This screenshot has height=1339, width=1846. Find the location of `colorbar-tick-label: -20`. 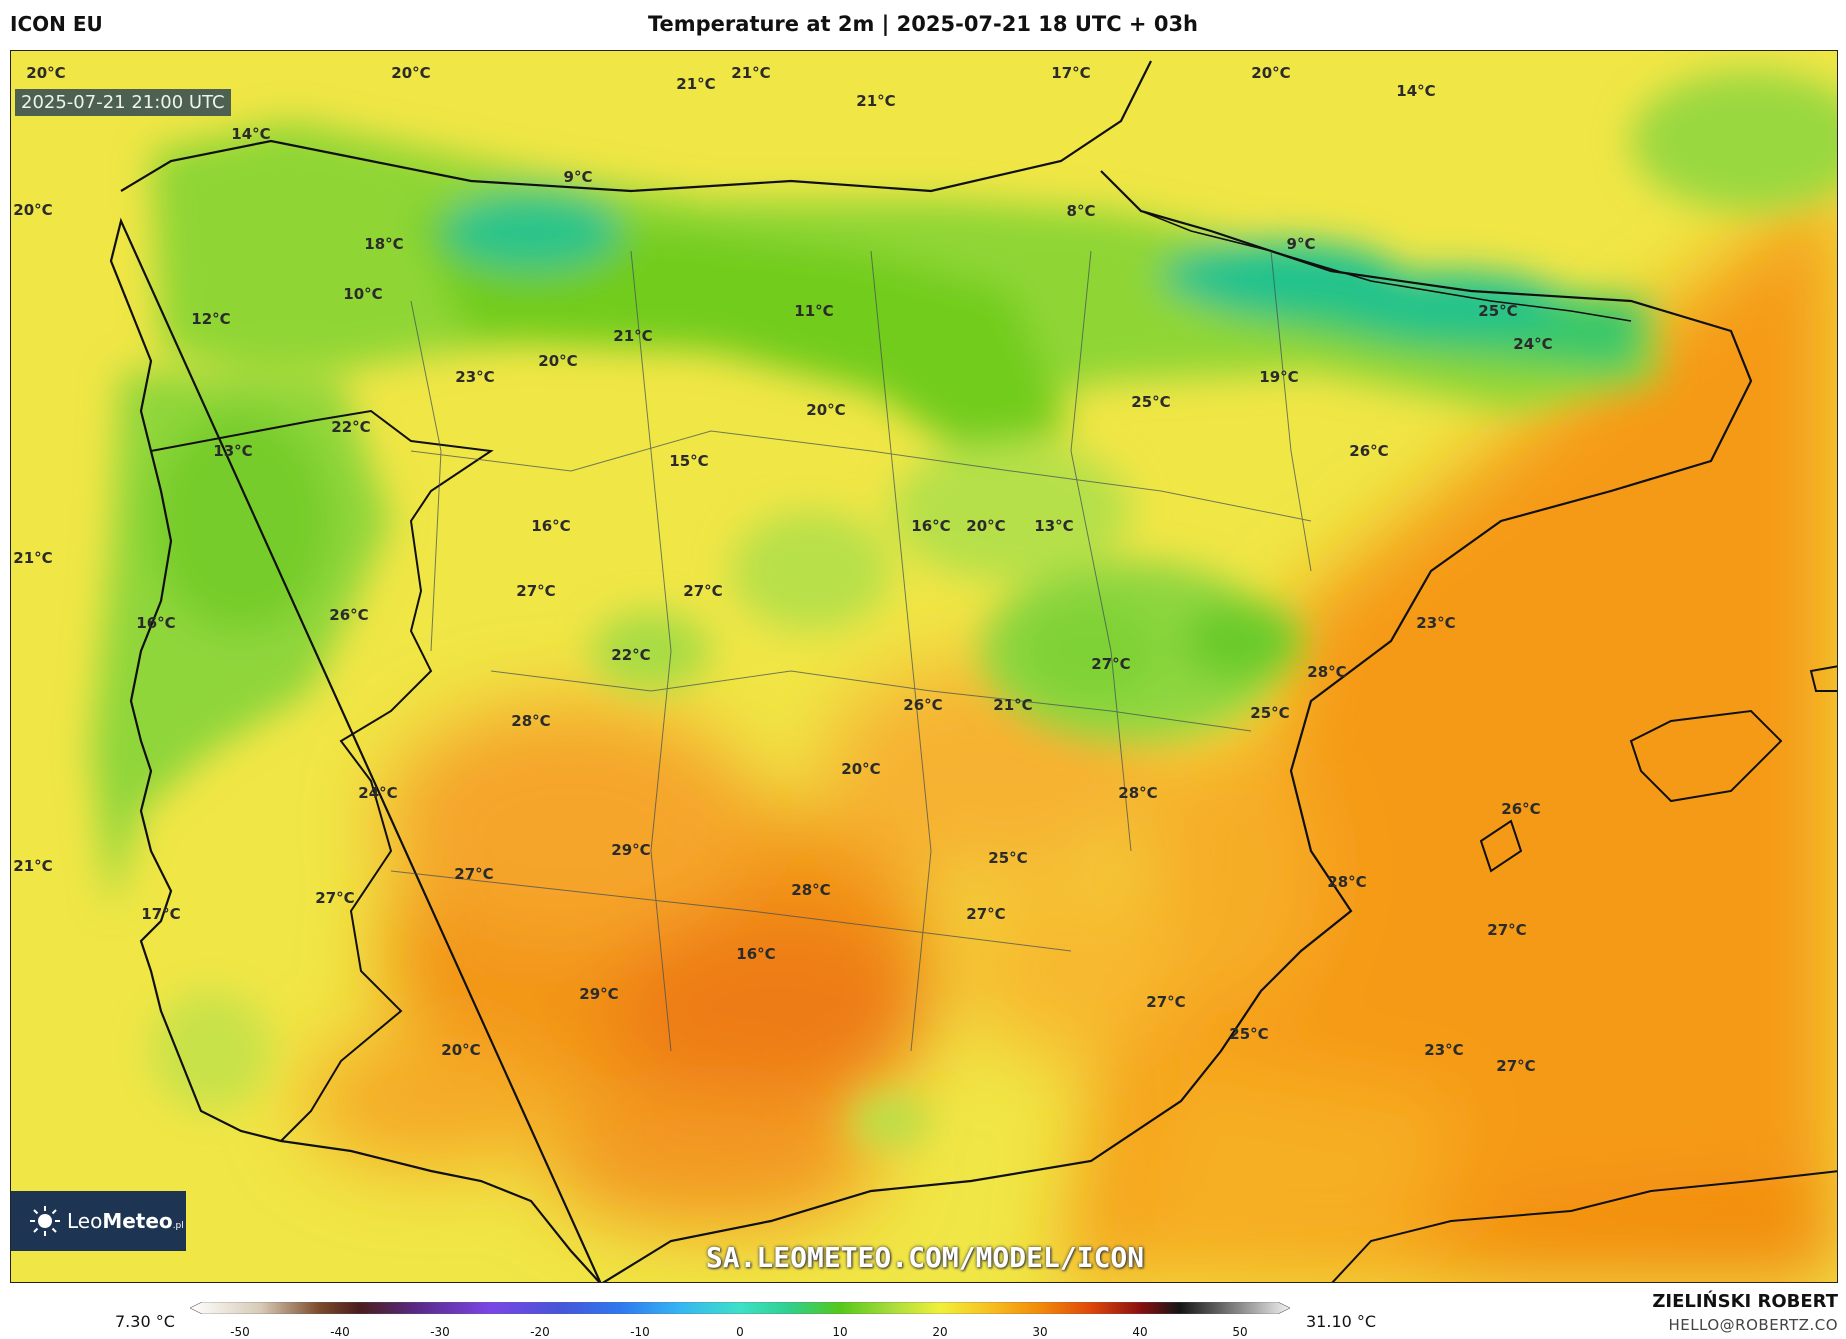

colorbar-tick-label: -20 is located at coordinates (540, 1332).